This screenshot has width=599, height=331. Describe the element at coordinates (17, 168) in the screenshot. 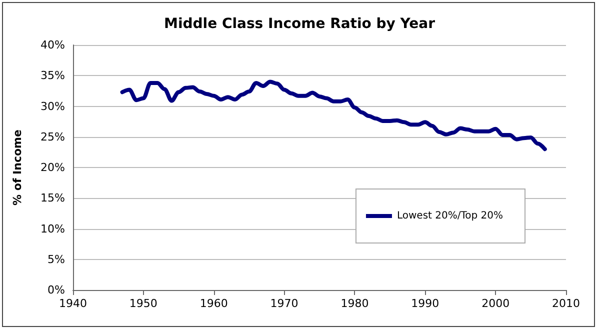

I see `y-axis-title: % of Income` at that location.